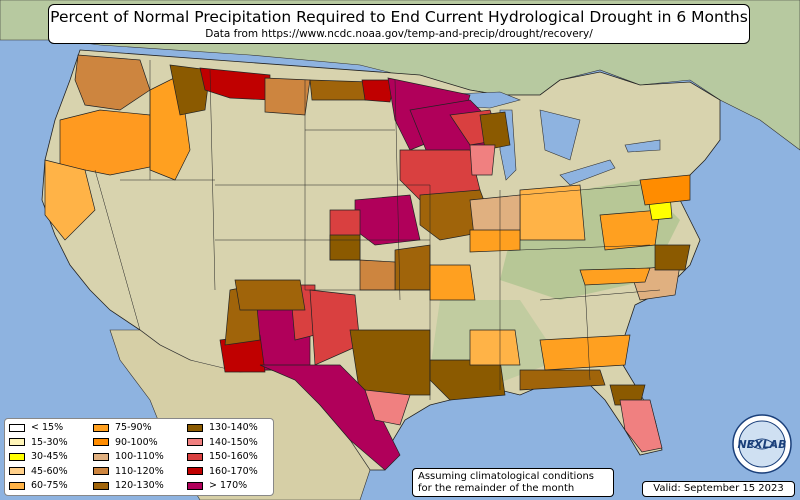 The height and width of the screenshot is (500, 800). What do you see at coordinates (562, 380) in the screenshot?
I see `region-gulf-coast` at bounding box center [562, 380].